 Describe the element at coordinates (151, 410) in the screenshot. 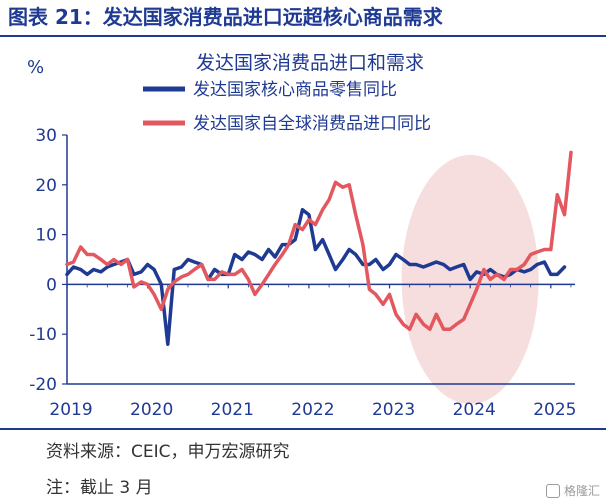

I see `x-tick-label: 2020` at that location.